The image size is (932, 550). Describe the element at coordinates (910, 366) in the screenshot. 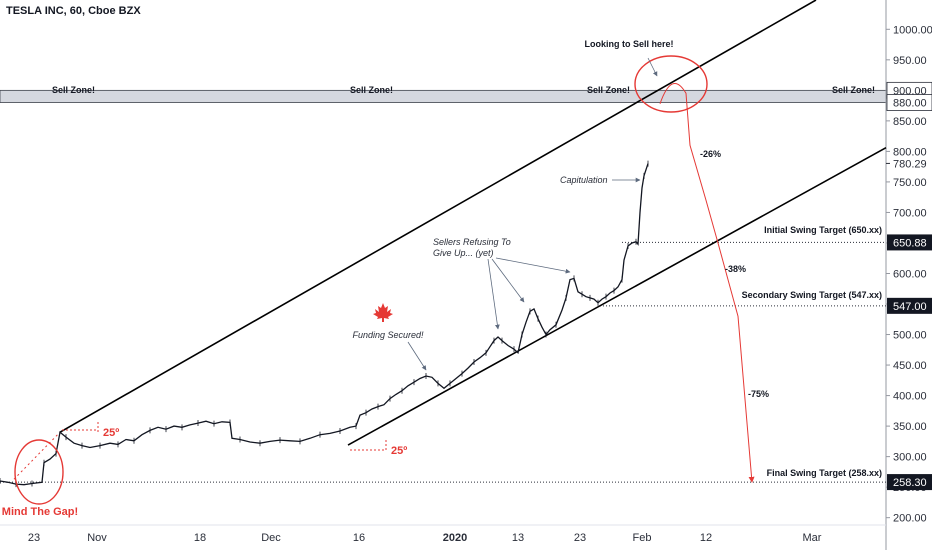

I see `y-tick-label: 450.00` at that location.